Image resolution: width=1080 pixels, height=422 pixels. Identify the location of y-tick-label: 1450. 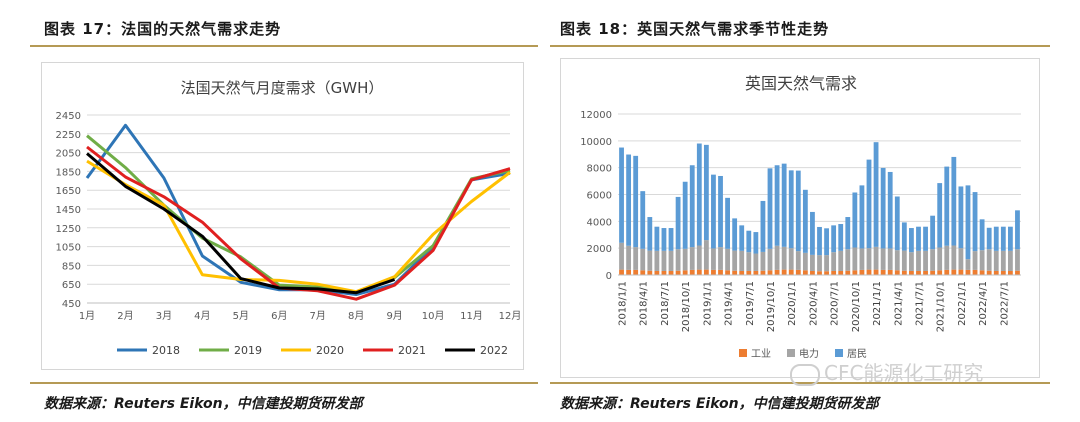
(68, 210).